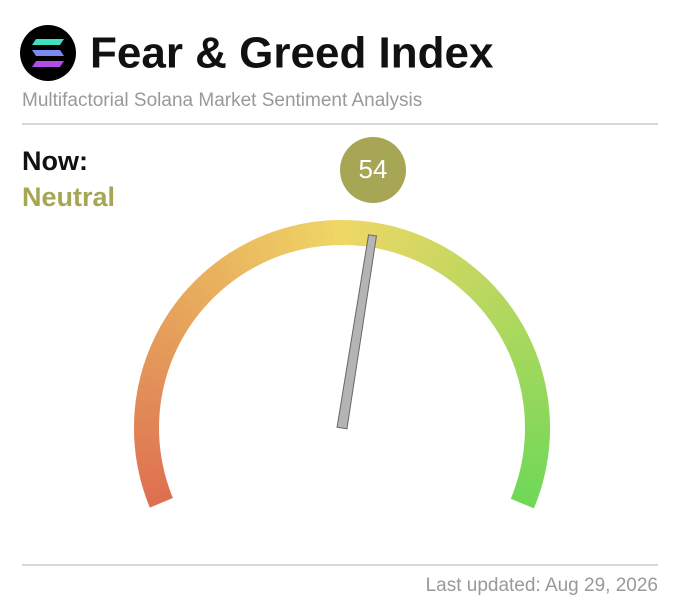  I want to click on now-label: Now:, so click(55, 161).